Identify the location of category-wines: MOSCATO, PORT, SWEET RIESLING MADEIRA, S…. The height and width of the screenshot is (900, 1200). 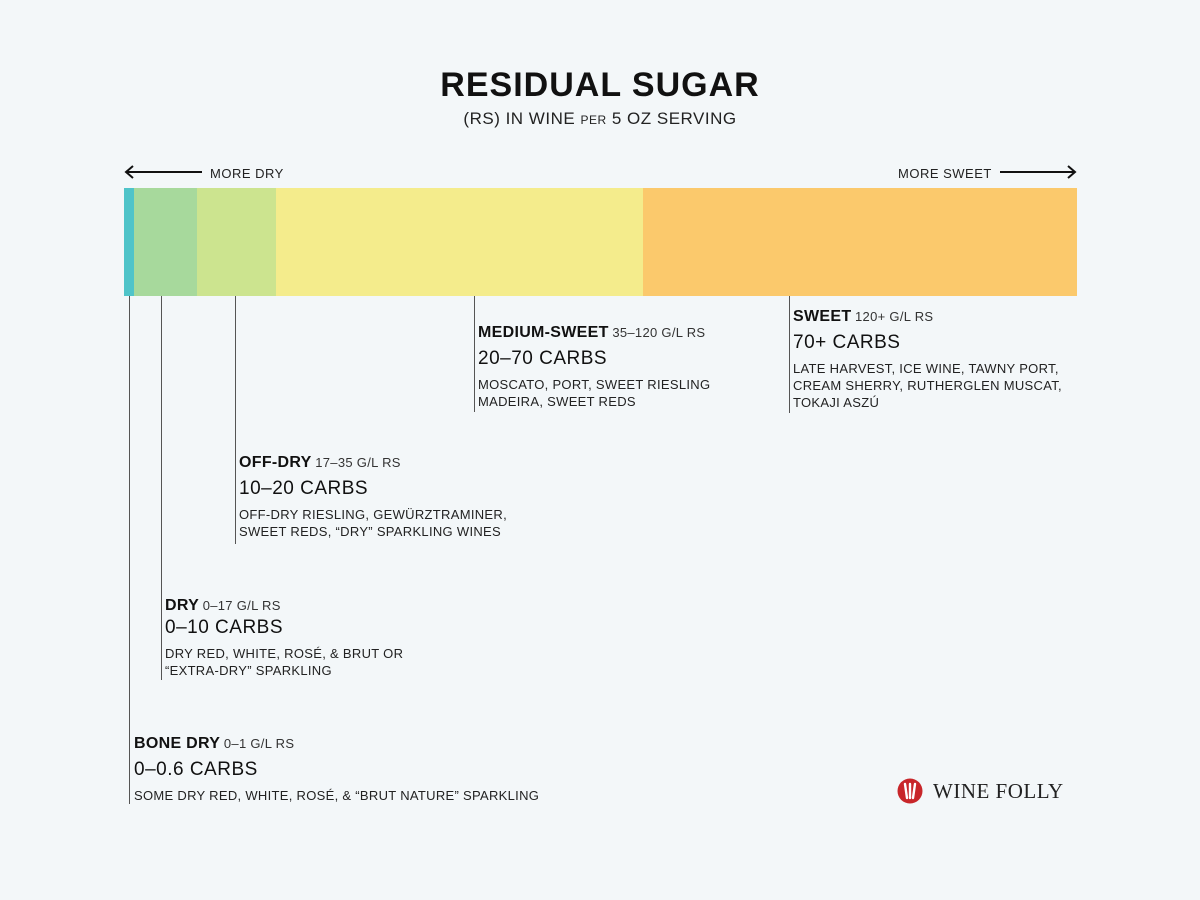
(594, 393).